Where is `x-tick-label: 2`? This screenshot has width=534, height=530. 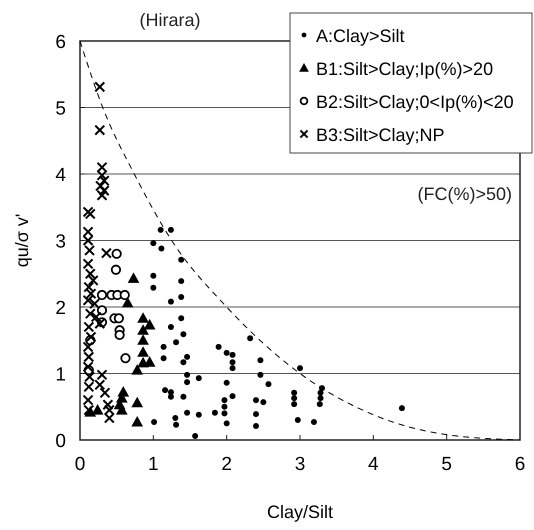
x-tick-label: 2 is located at coordinates (226, 464).